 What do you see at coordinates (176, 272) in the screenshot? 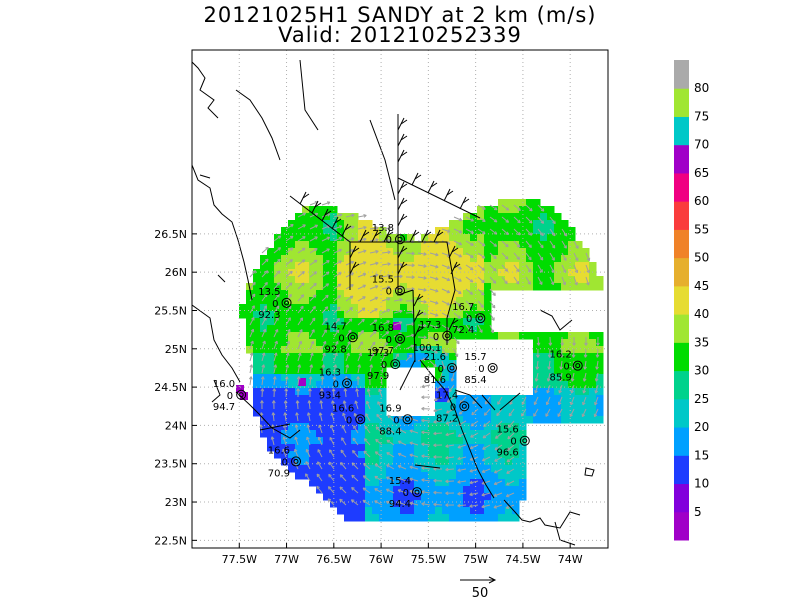
I see `y-tick-label: 26N` at bounding box center [176, 272].